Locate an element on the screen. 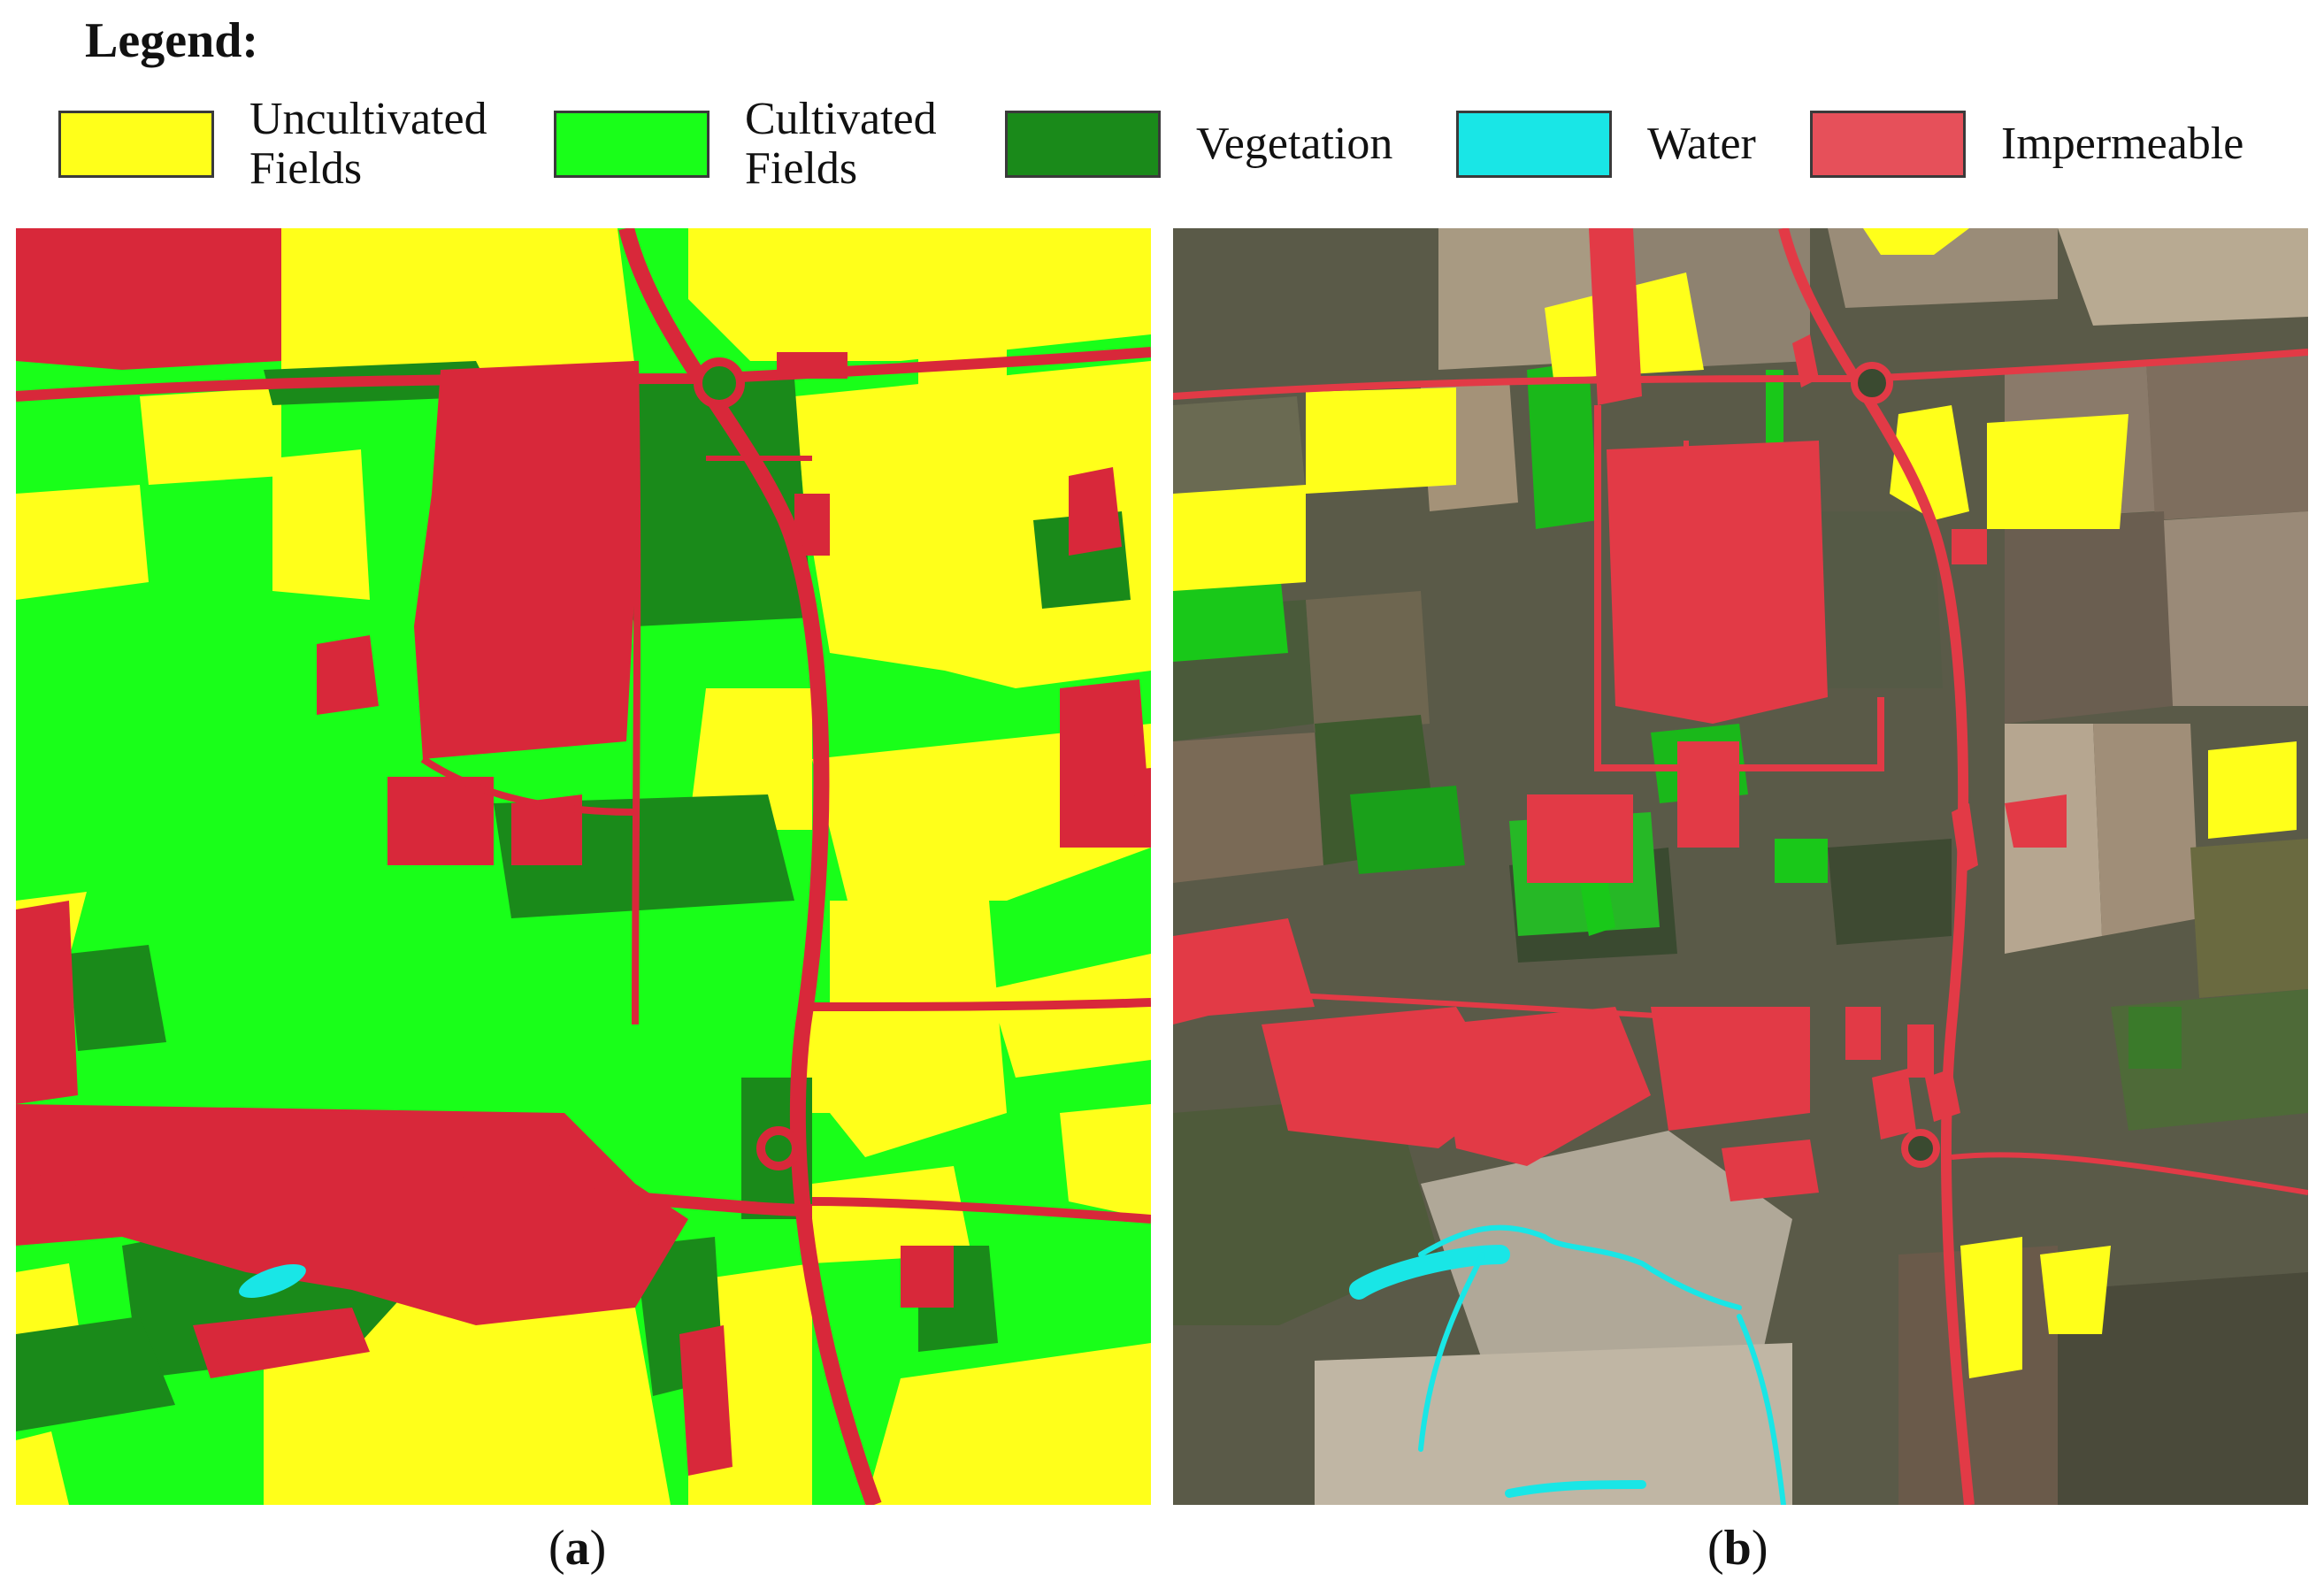 This screenshot has width=2324, height=1596. legend-item-uncultivated-fields: Uncultivated Fields is located at coordinates (273, 144).